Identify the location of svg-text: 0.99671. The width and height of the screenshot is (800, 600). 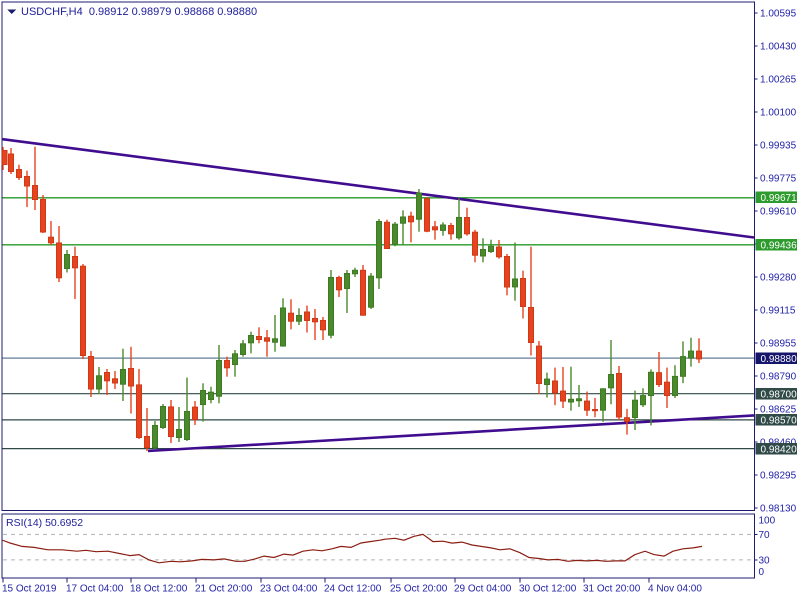
(779, 198).